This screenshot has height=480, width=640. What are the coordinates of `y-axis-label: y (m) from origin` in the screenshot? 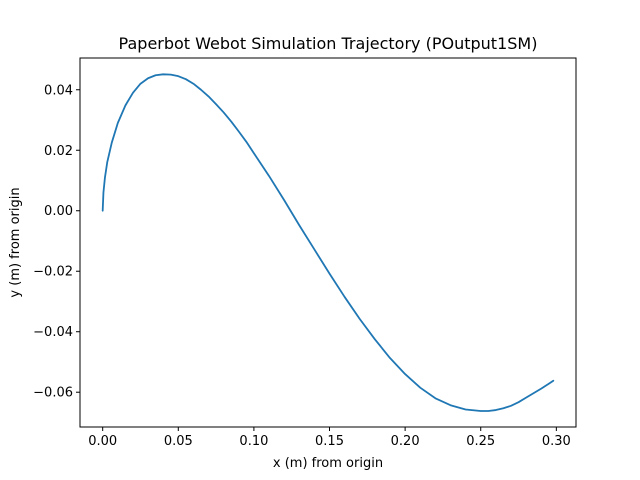 It's located at (15, 242).